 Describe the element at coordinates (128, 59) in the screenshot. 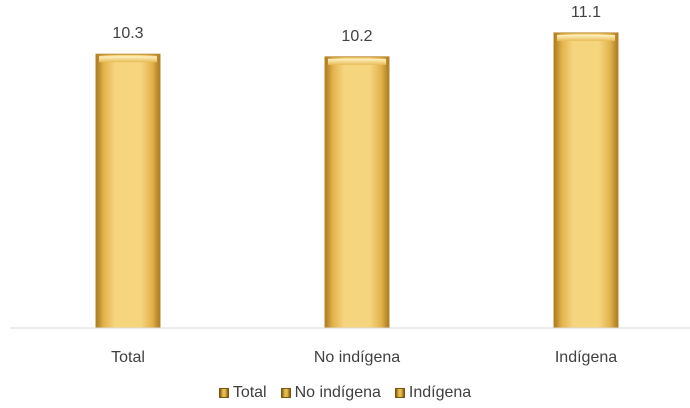

I see `bar-bevel-total` at that location.